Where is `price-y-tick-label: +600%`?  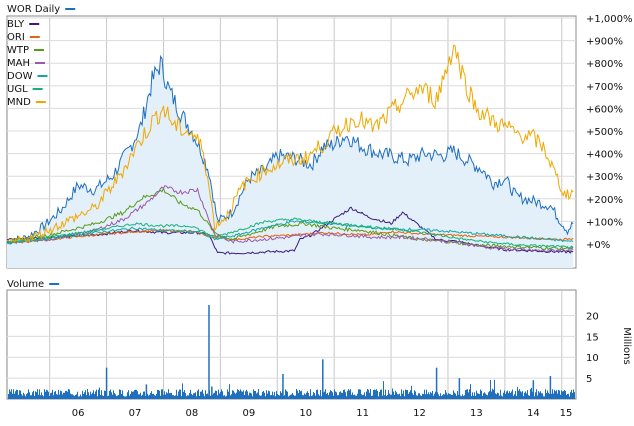 price-y-tick-label: +600% is located at coordinates (604, 109).